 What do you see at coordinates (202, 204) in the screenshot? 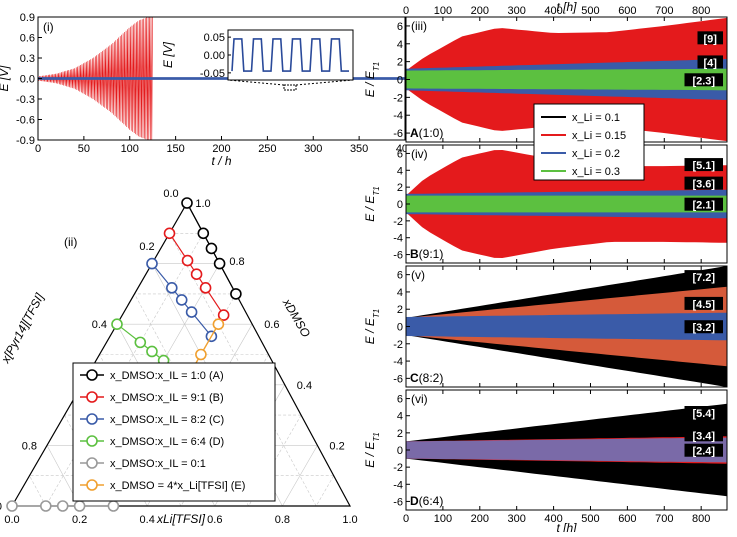
I see `top-tick: 1.0` at bounding box center [202, 204].